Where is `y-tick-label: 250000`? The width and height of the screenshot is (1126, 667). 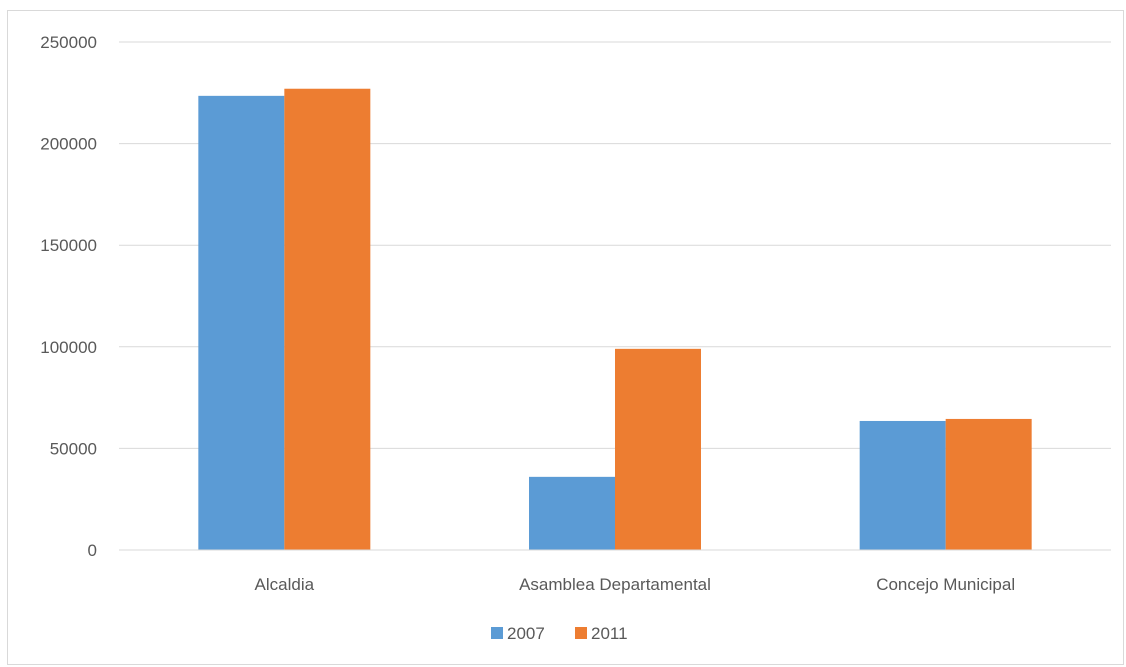
y-tick-label: 250000 is located at coordinates (68, 42).